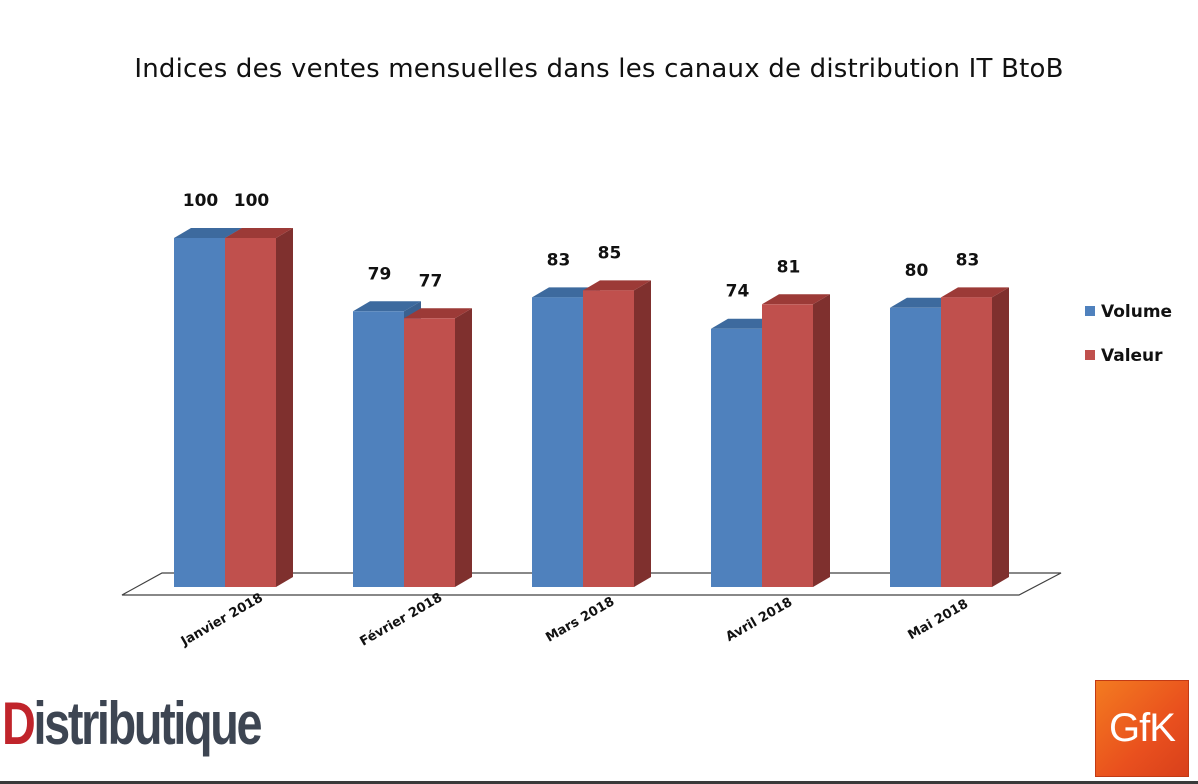 Image resolution: width=1198 pixels, height=784 pixels. Describe the element at coordinates (610, 253) in the screenshot. I see `data-label-valeur-2: 85` at that location.